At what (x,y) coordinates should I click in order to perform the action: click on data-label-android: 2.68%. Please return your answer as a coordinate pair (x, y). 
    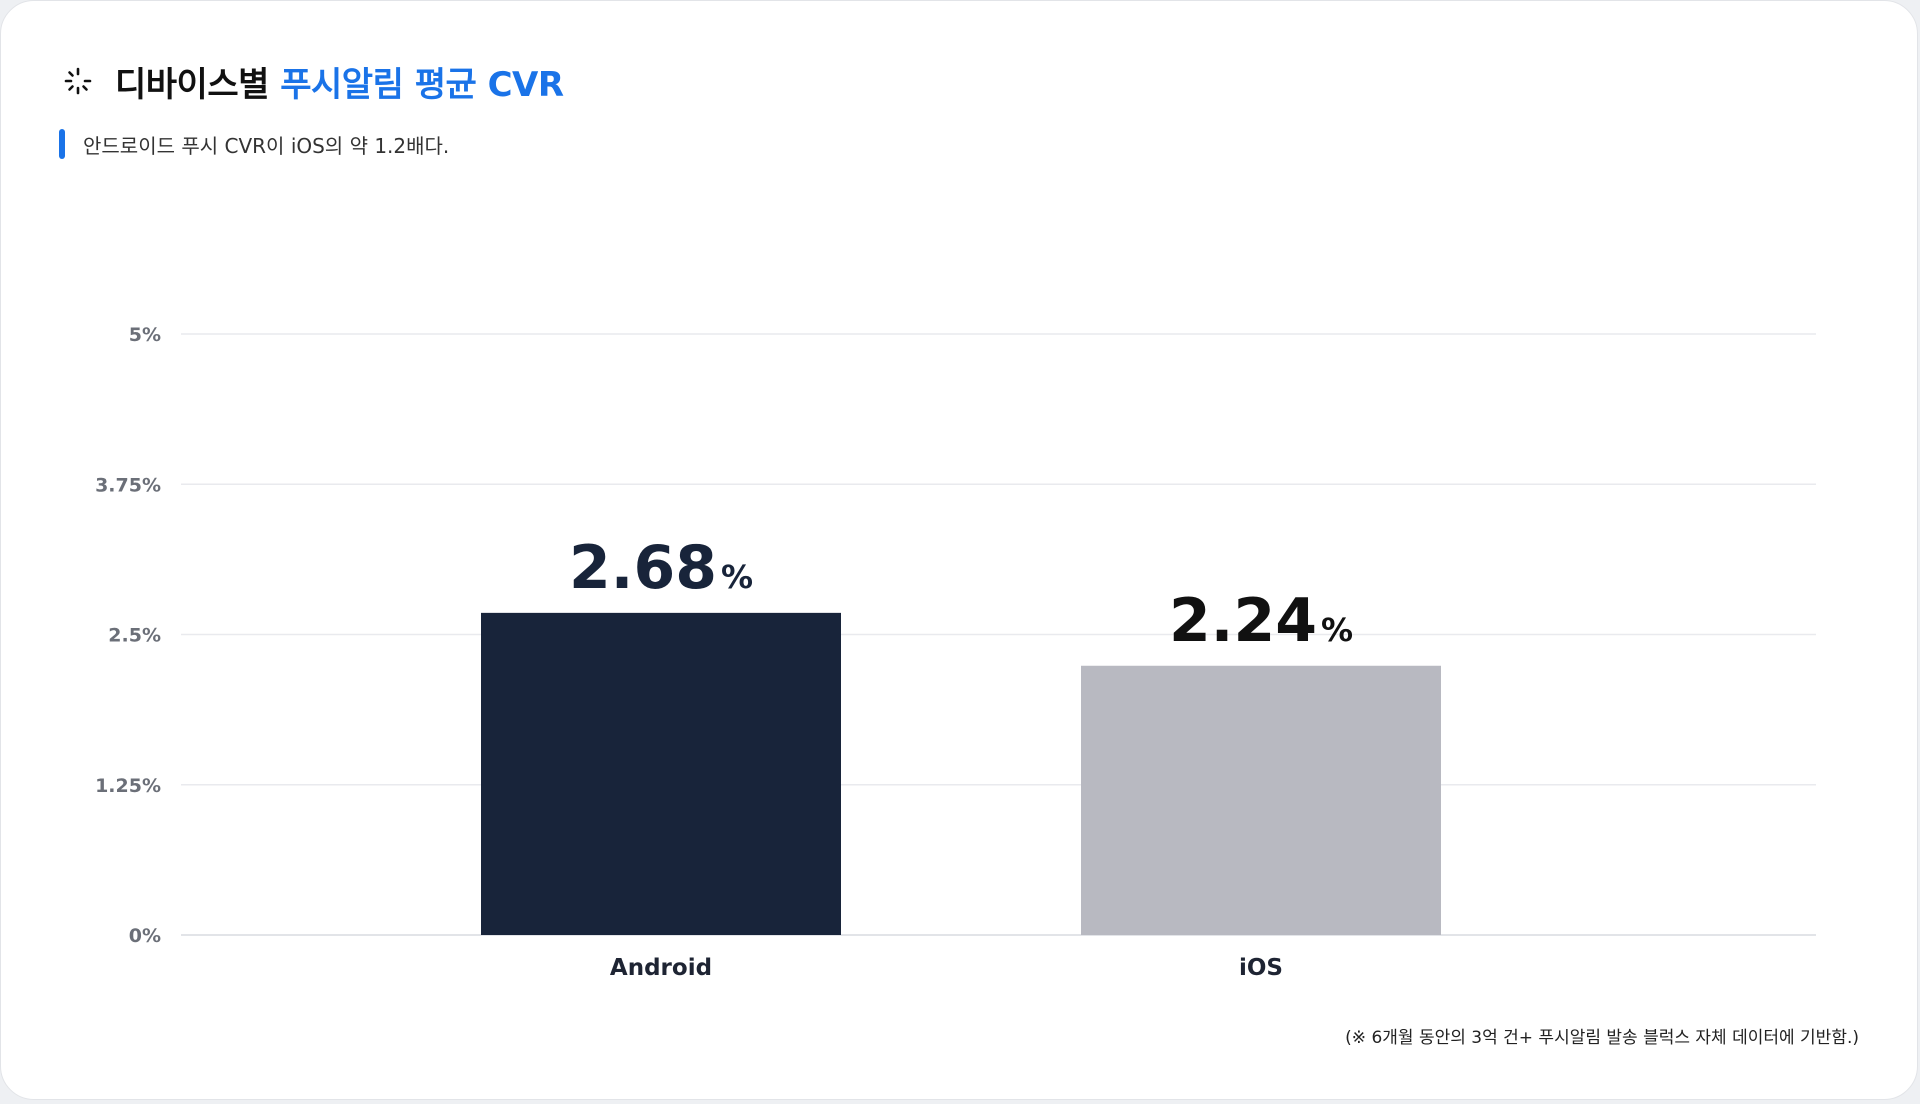
    Looking at the image, I should click on (661, 568).